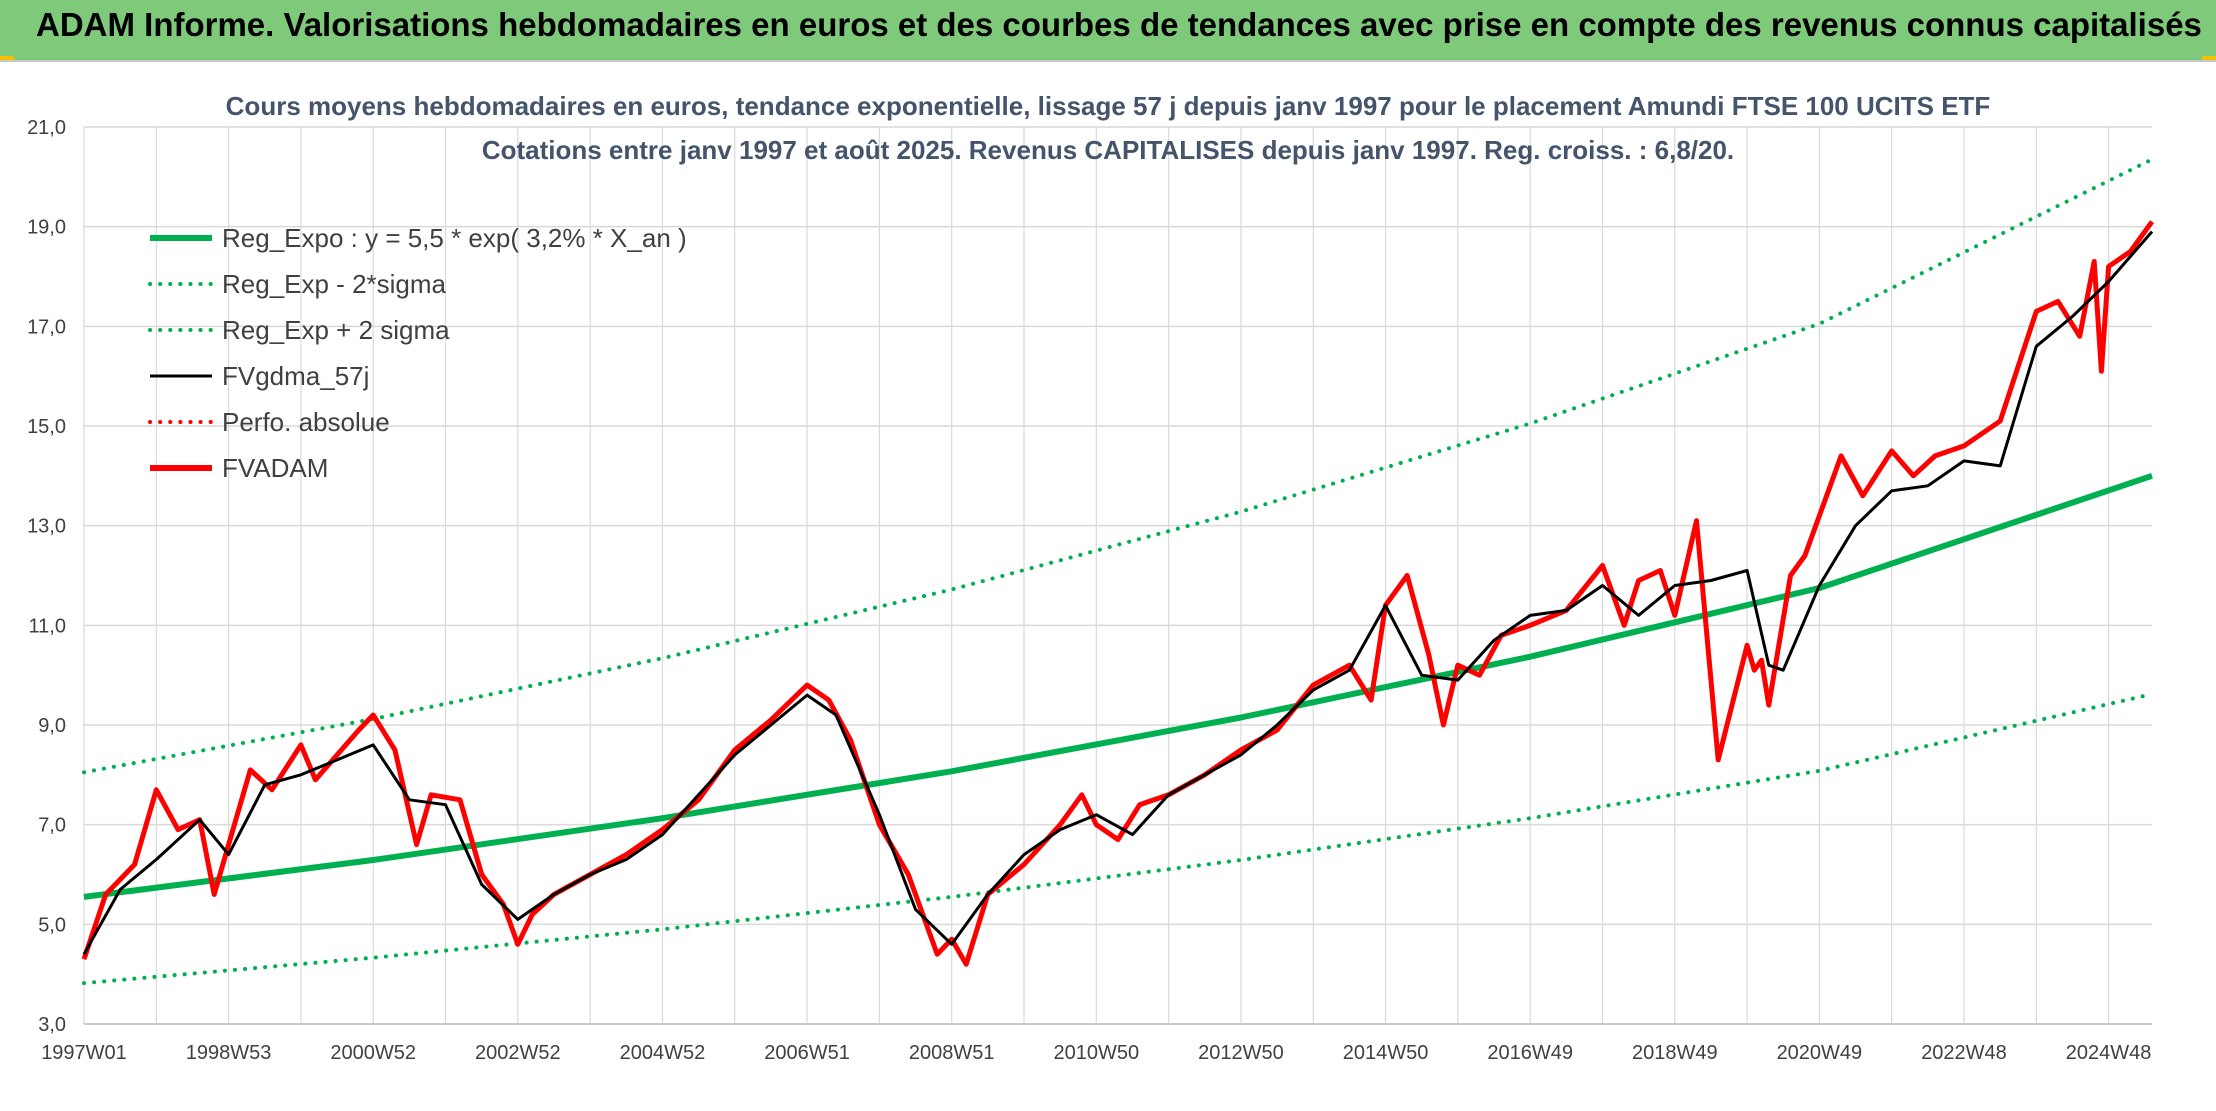 This screenshot has height=1111, width=2216. What do you see at coordinates (275, 468) in the screenshot?
I see `legend-label-5: FVADAM` at bounding box center [275, 468].